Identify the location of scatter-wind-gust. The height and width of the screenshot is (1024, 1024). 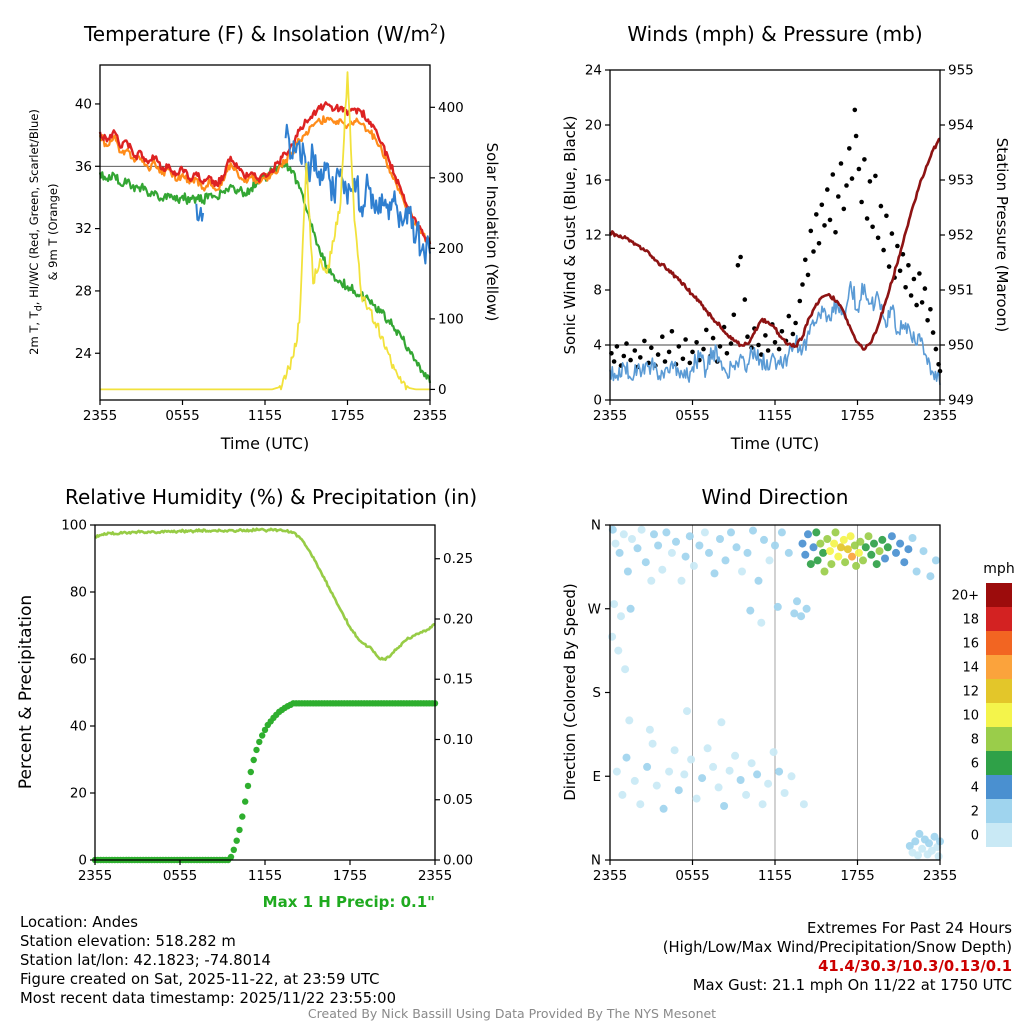
(776, 240).